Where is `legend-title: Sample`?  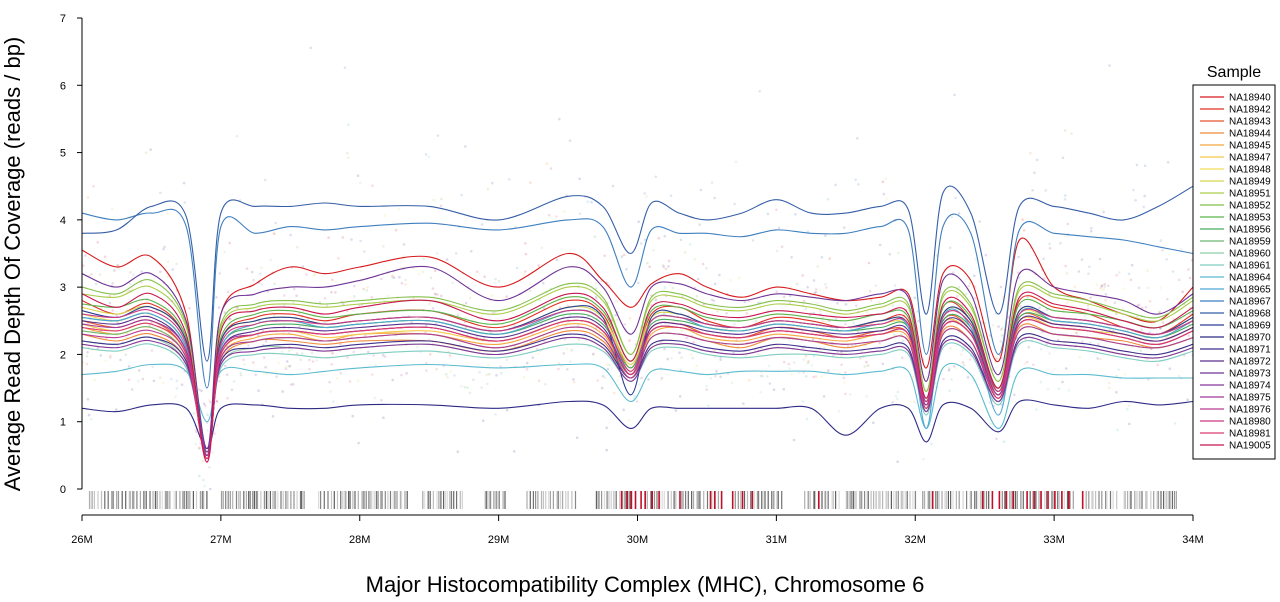
legend-title: Sample is located at coordinates (1234, 72).